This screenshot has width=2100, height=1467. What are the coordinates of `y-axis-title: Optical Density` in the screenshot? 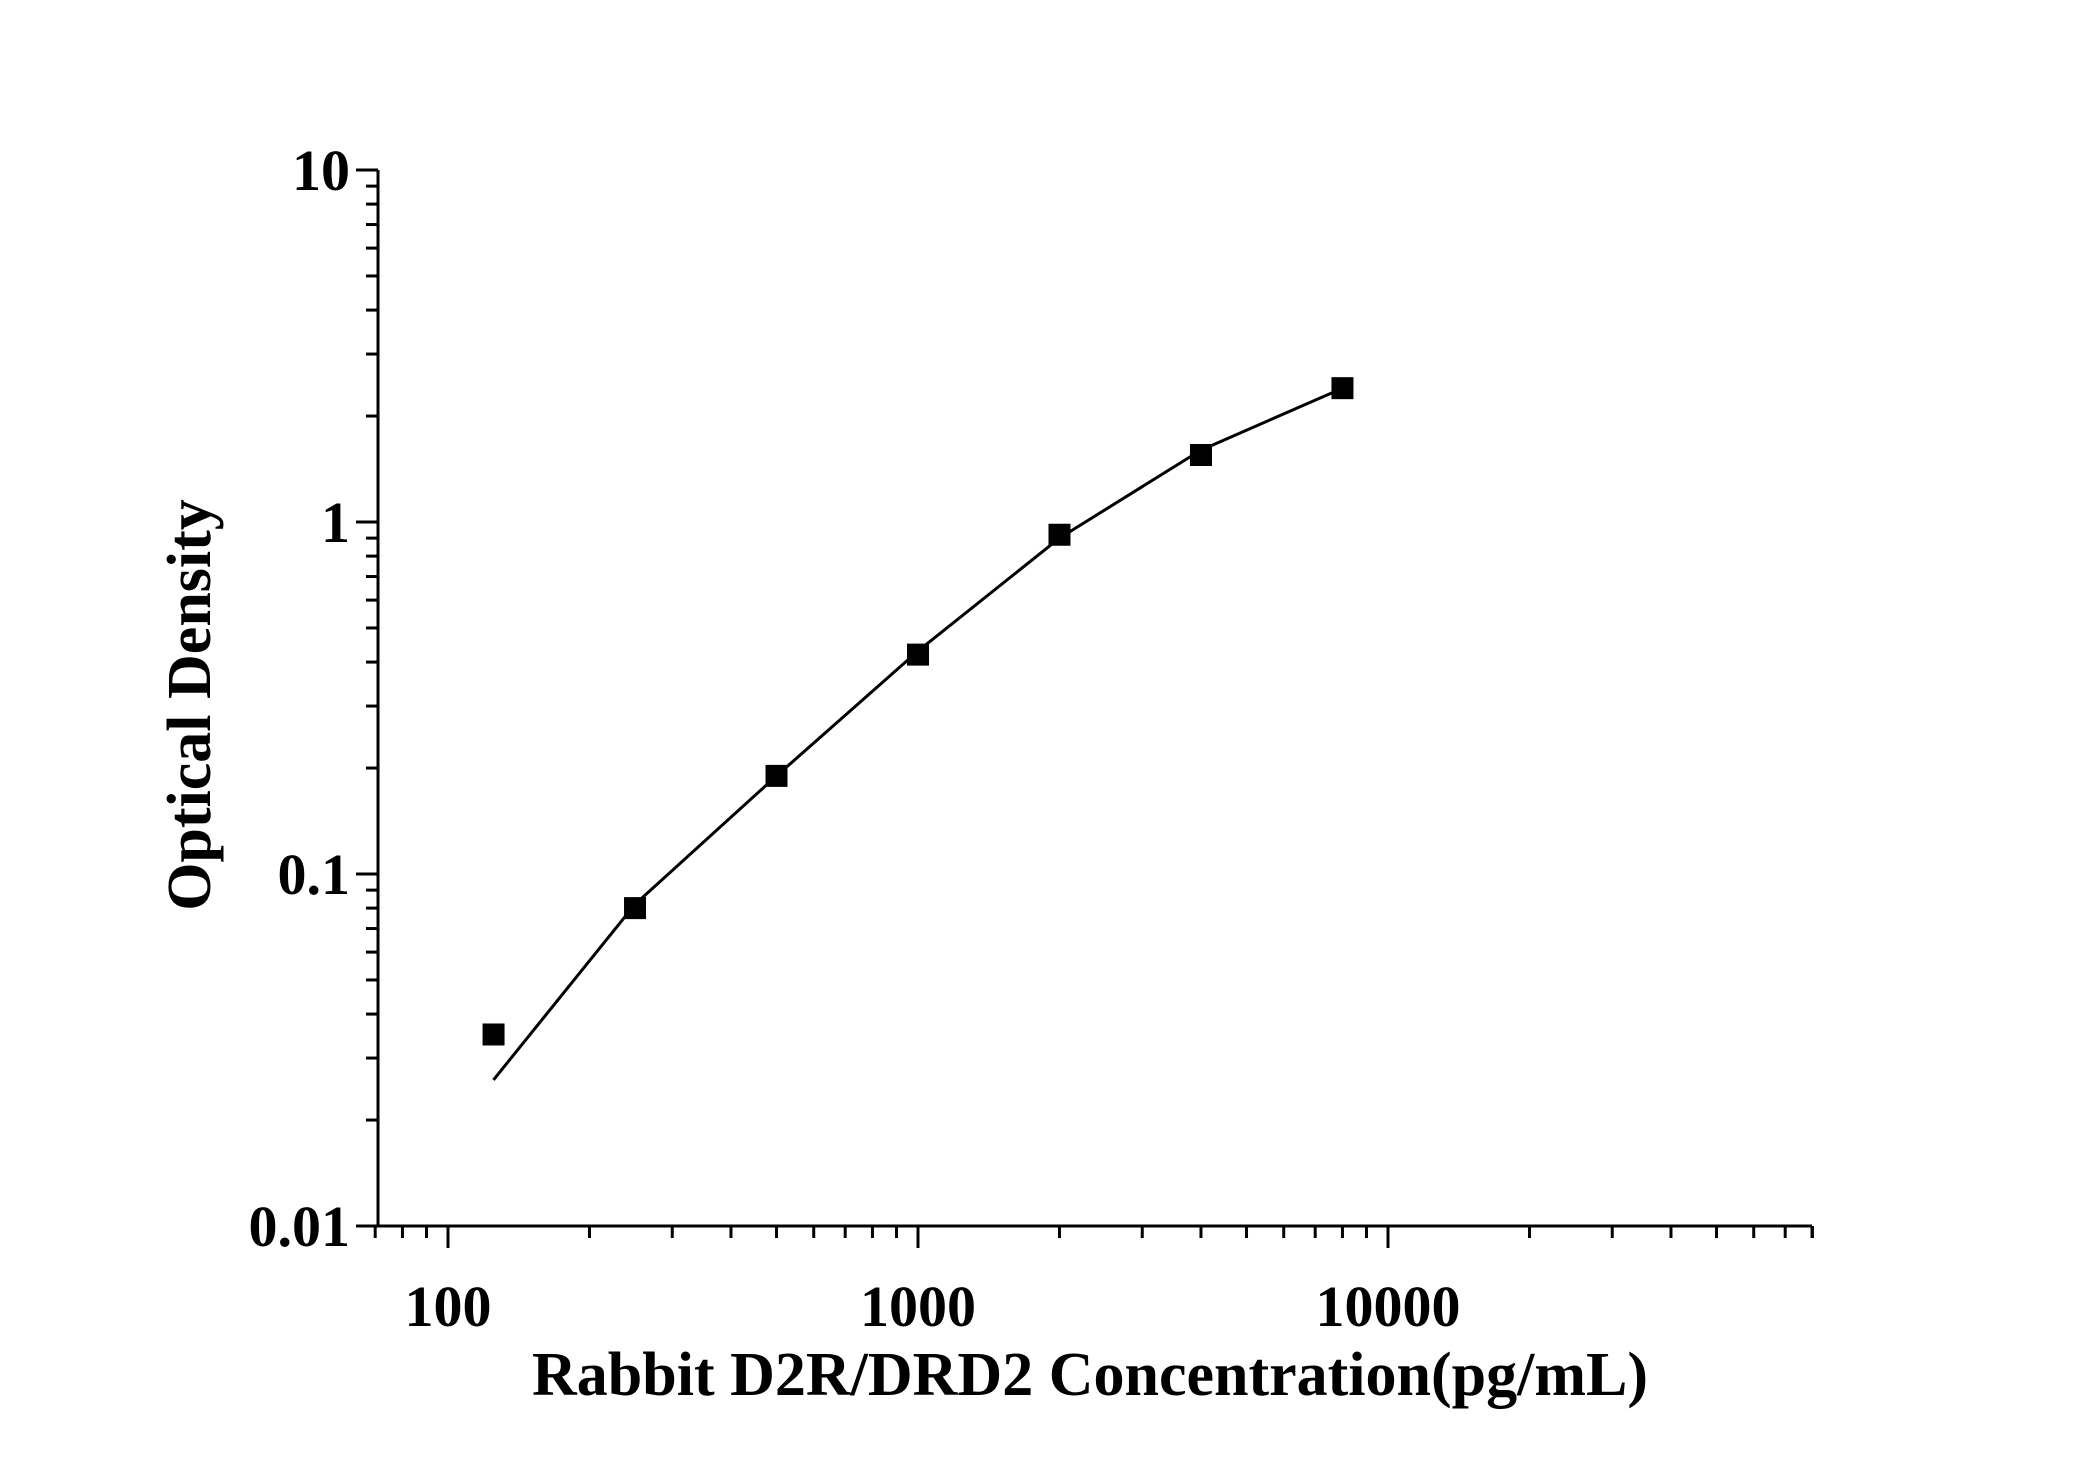 It's located at (190, 705).